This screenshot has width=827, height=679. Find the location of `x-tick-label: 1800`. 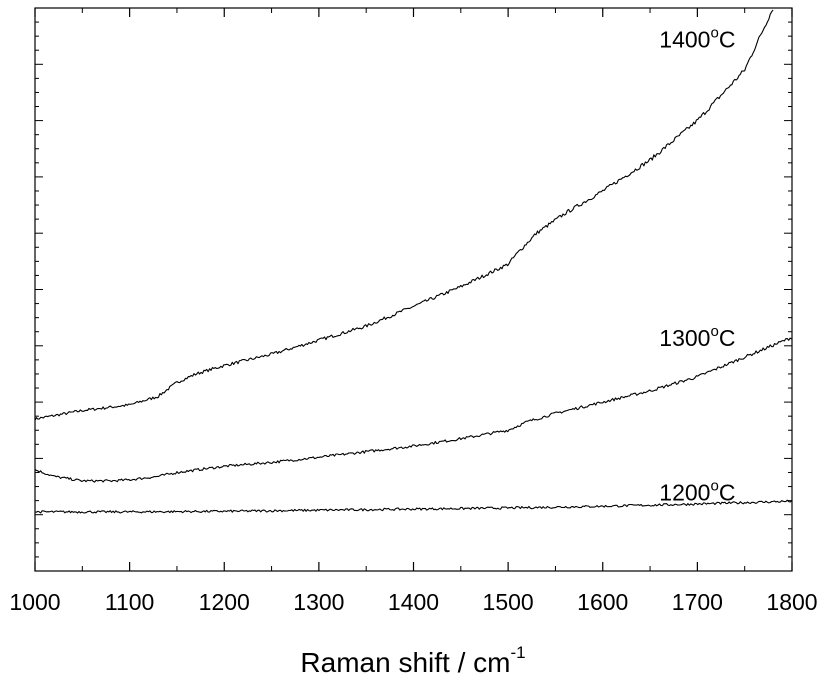

x-tick-label: 1800 is located at coordinates (791, 602).